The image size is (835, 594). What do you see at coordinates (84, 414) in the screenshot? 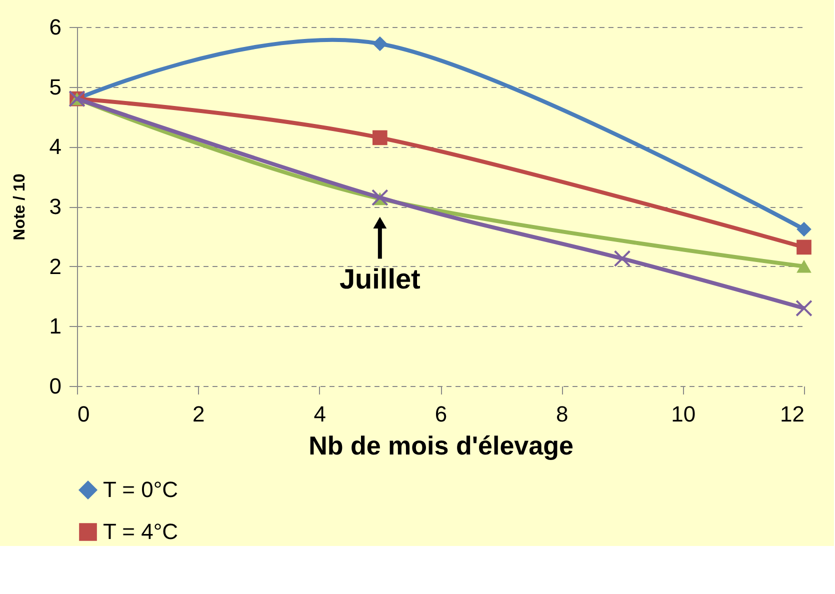
I see `x-tick-label: 0` at bounding box center [84, 414].